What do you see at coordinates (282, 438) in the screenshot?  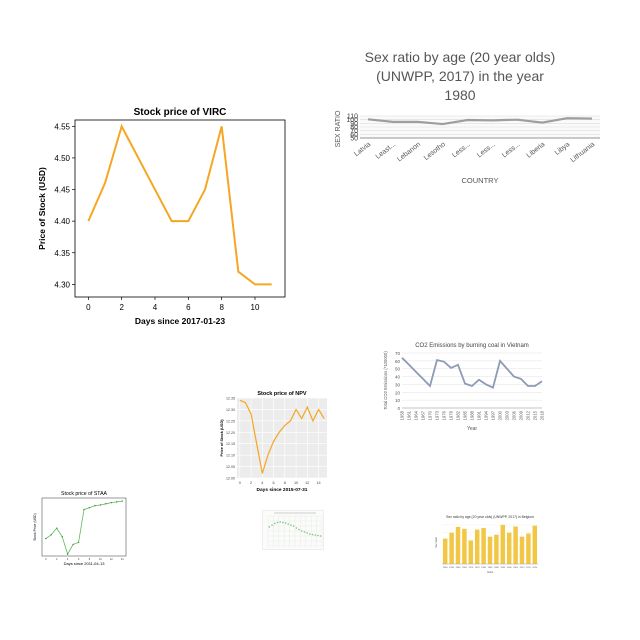 I see `plot-area` at bounding box center [282, 438].